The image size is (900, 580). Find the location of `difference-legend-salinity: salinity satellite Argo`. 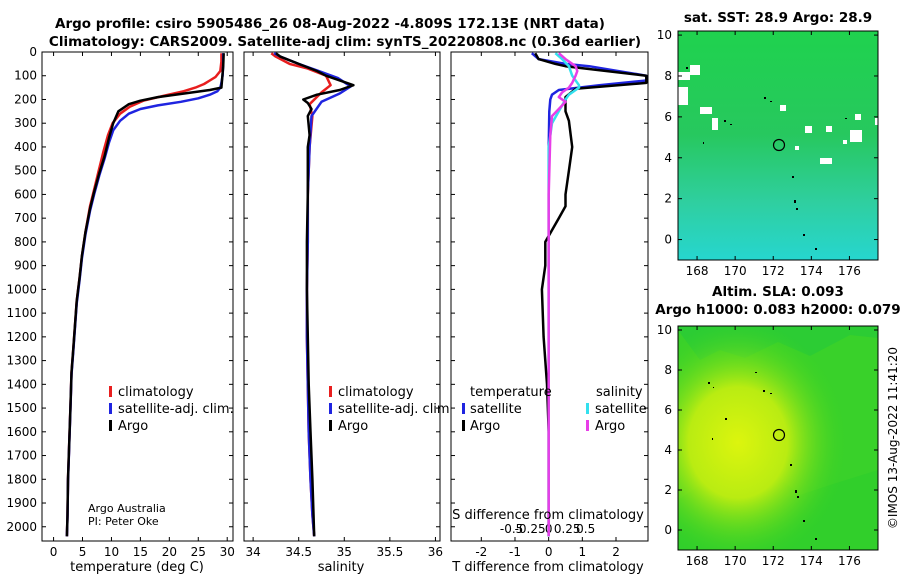

difference-legend-salinity: salinity satellite Argo is located at coordinates (616, 409).